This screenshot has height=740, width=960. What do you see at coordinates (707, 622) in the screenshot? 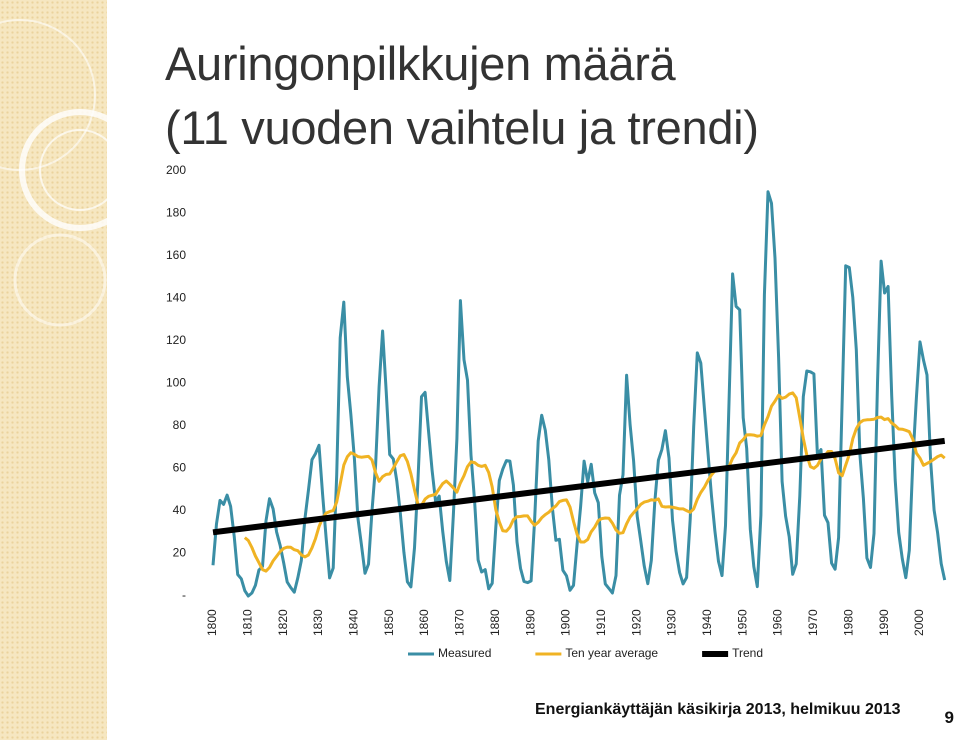
I see `x-tick-label: 1940` at bounding box center [707, 622].